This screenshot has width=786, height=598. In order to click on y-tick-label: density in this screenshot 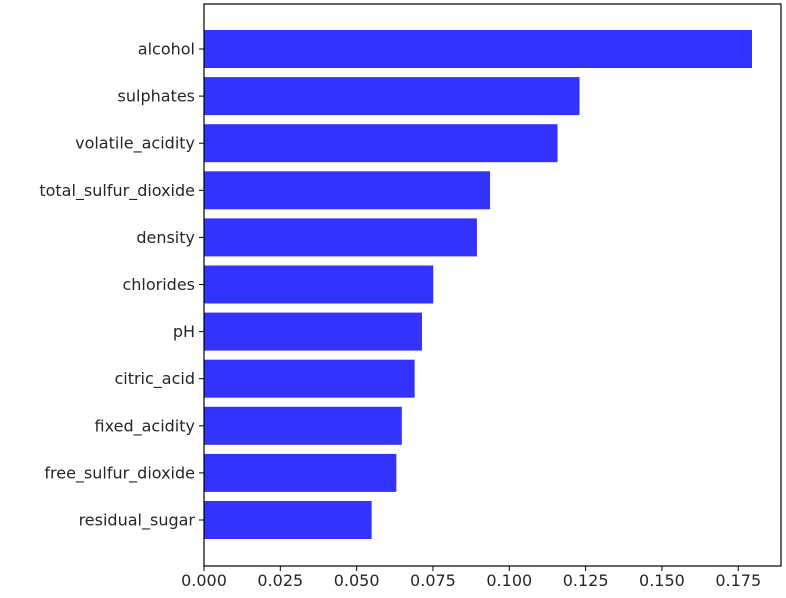, I will do `click(165, 237)`.